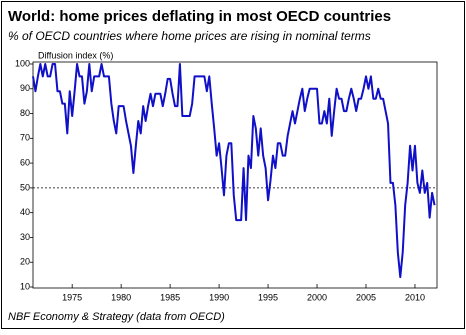 This screenshot has height=335, width=466. What do you see at coordinates (72, 297) in the screenshot?
I see `x-tick-label: 1975` at bounding box center [72, 297].